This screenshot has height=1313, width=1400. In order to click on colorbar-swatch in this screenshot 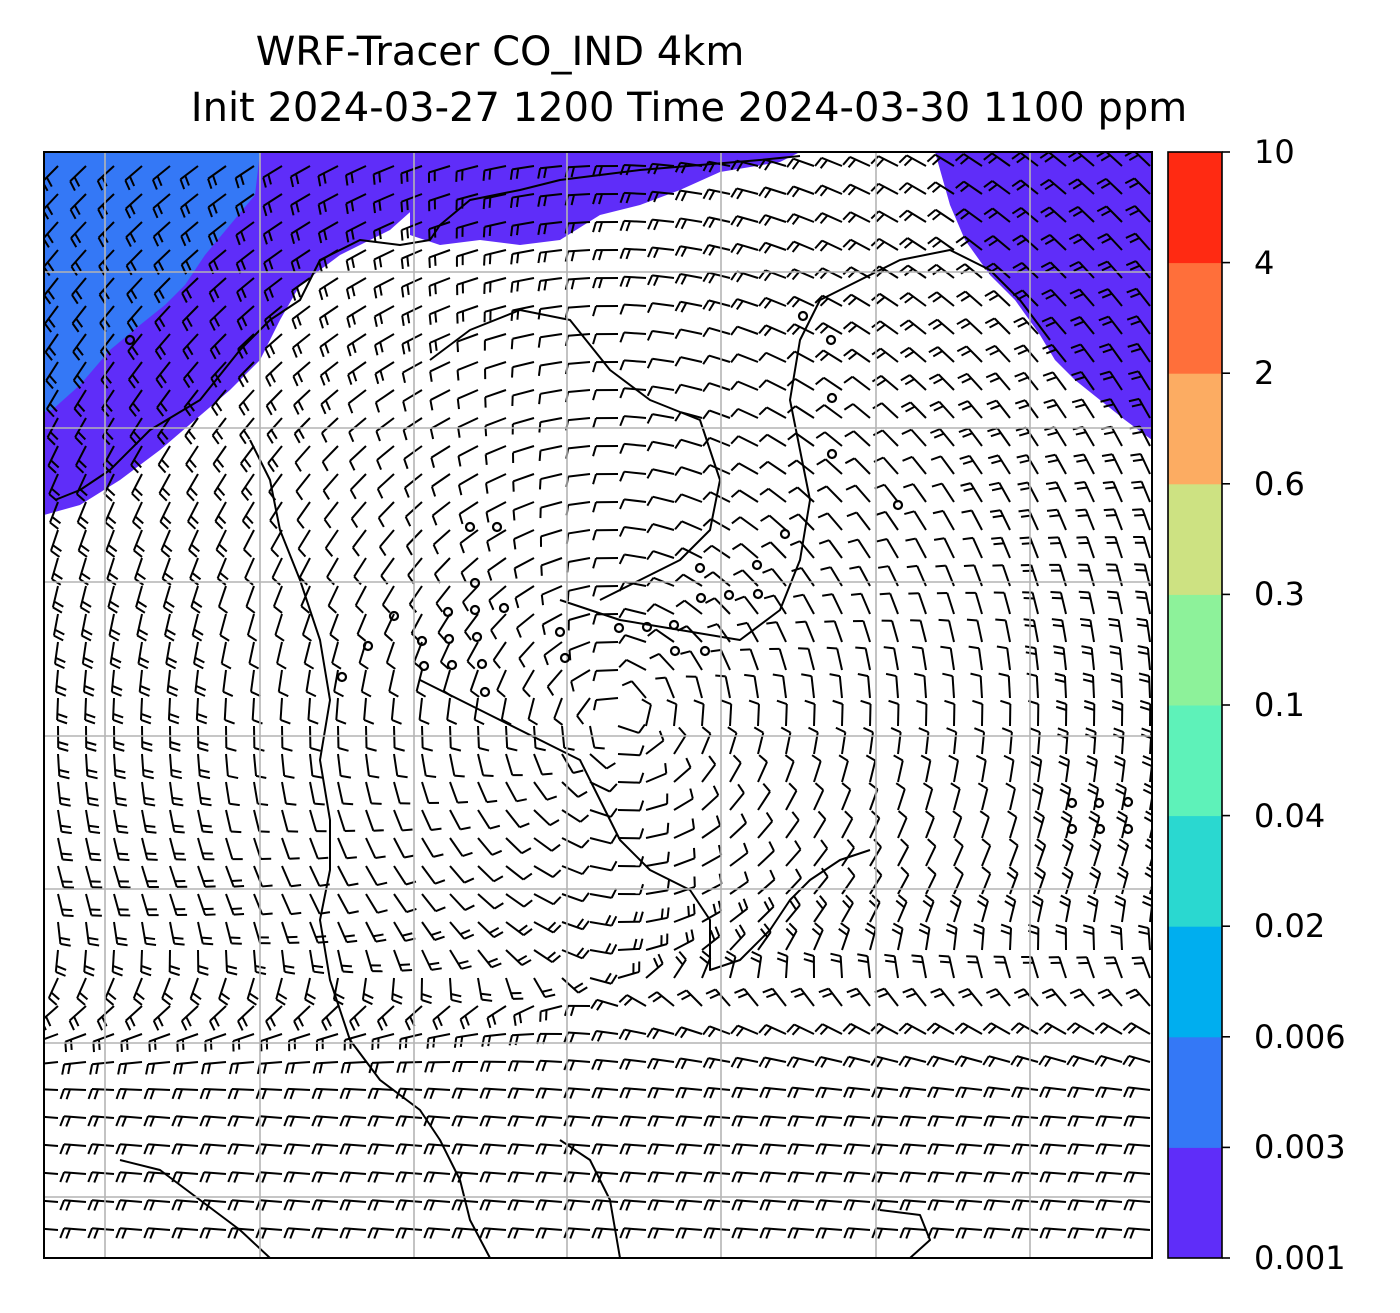, I will do `click(1195, 208)`.